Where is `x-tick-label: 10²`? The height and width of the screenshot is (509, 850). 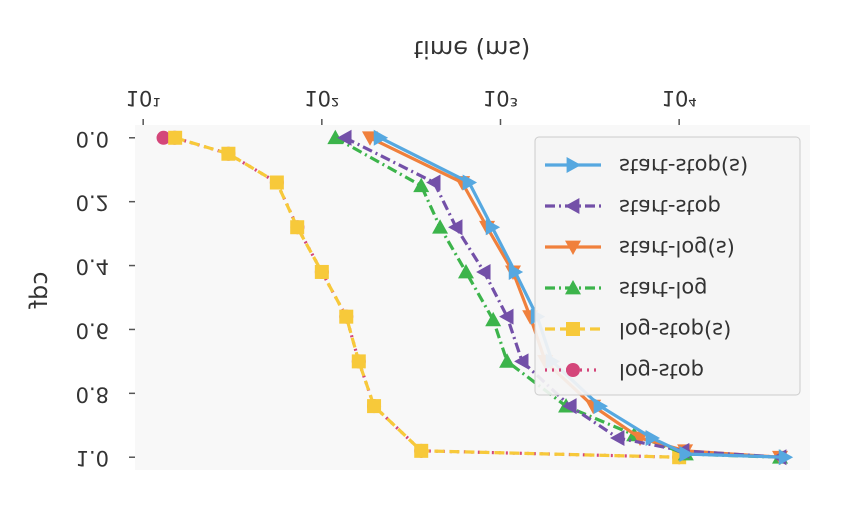
x-tick-label: 10² is located at coordinates (321, 98).